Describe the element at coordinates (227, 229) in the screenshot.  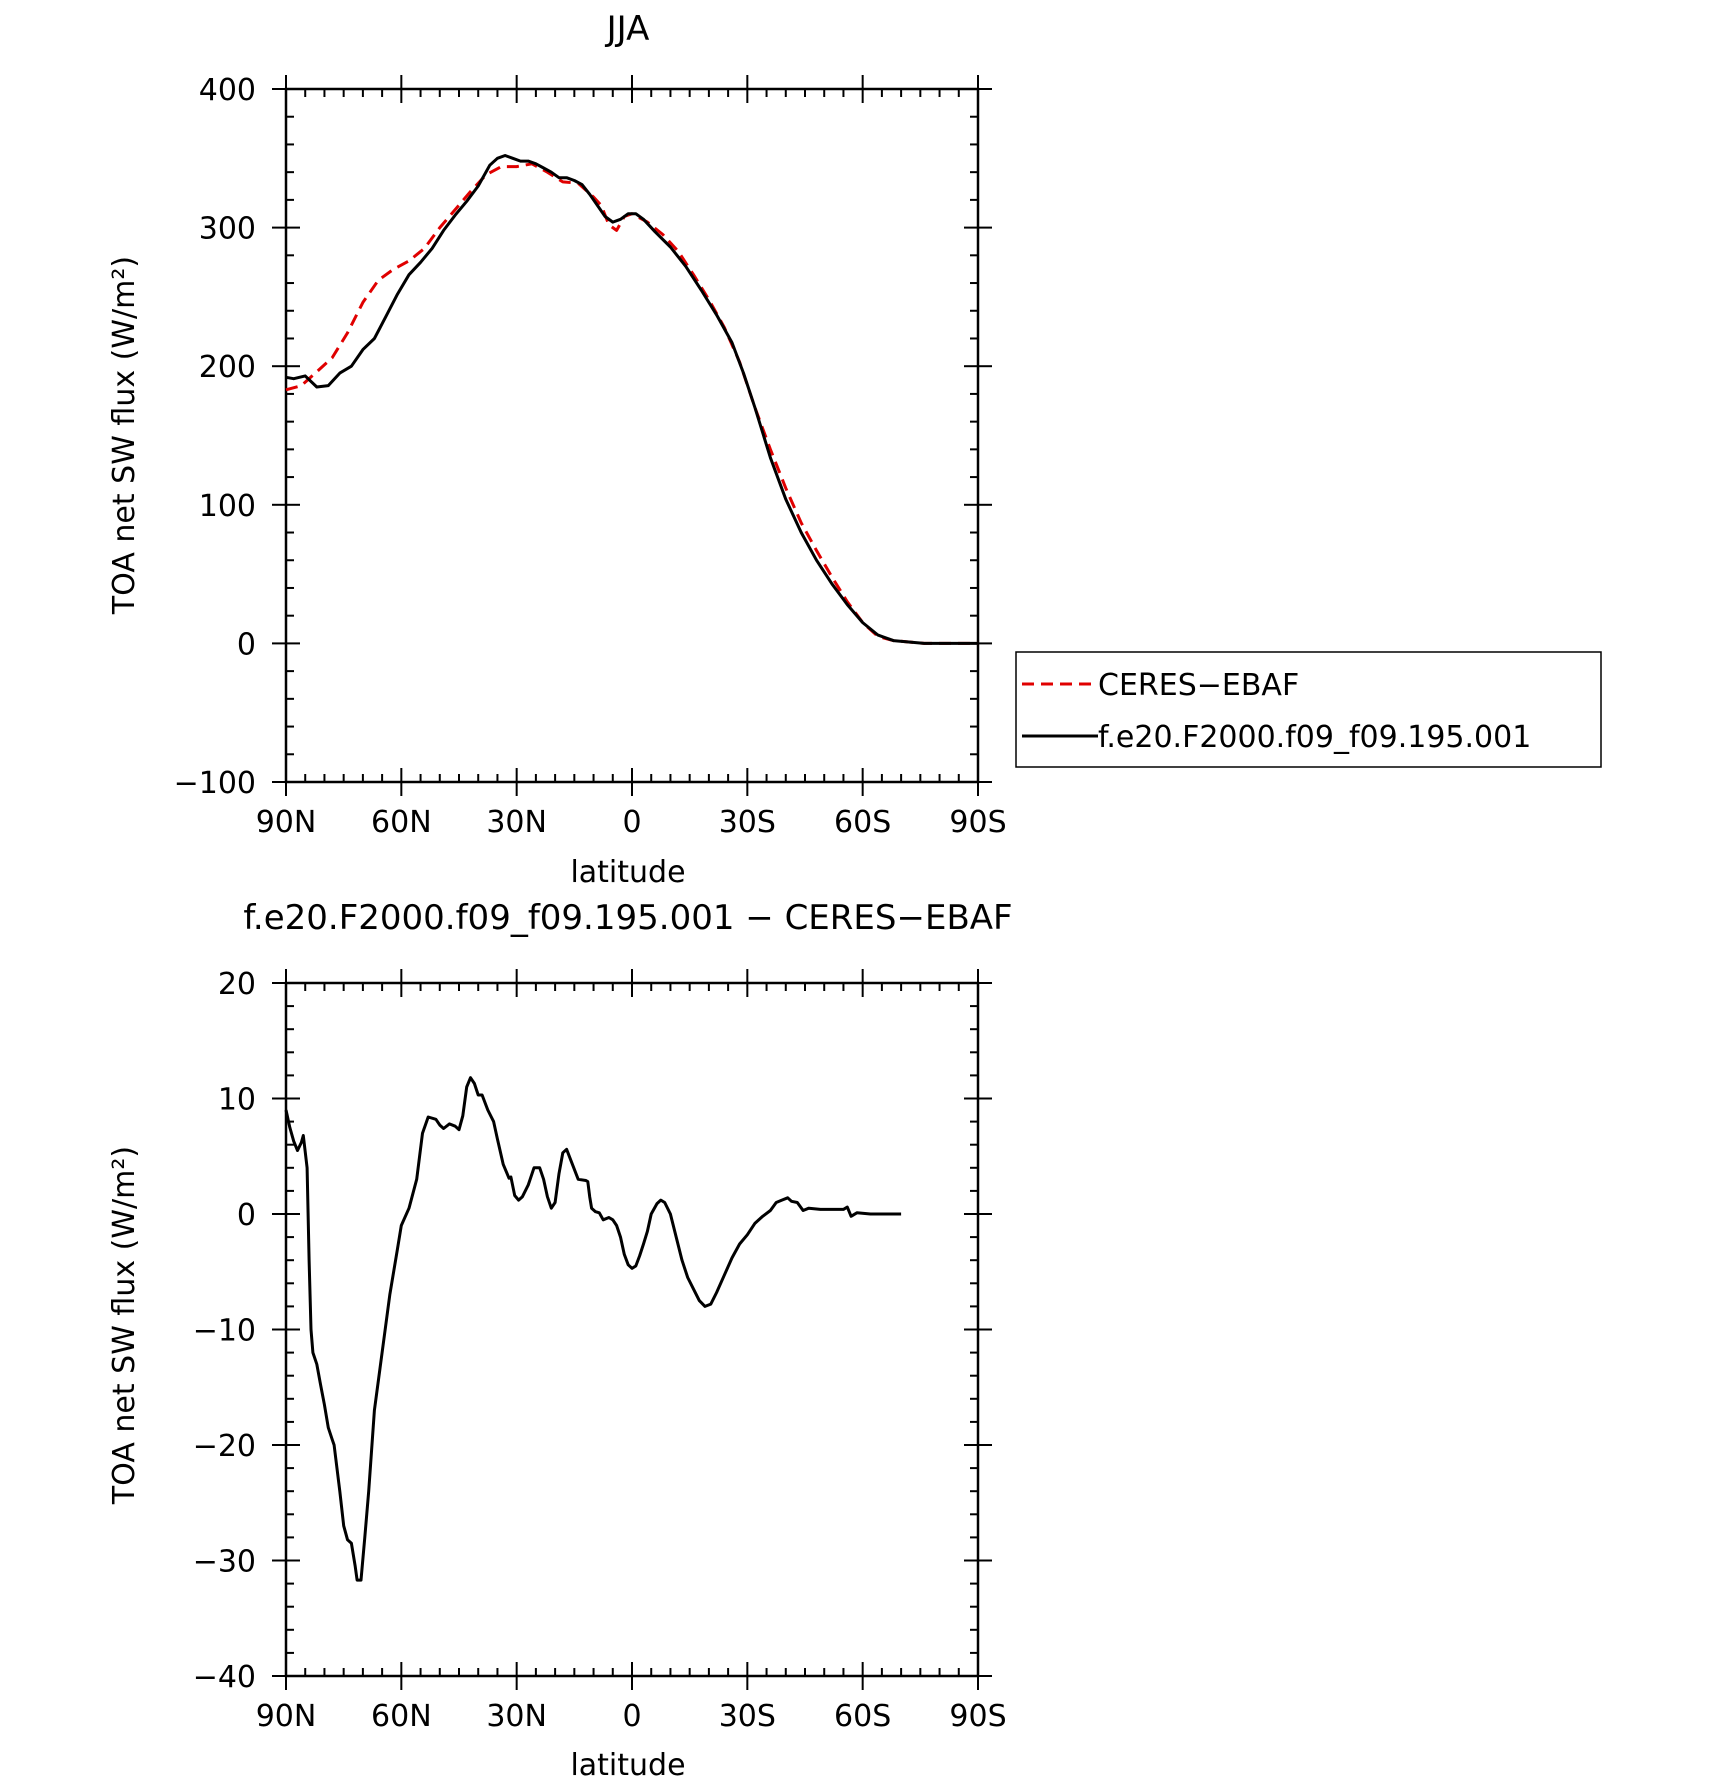
I see `top-y-tick-label: 300` at that location.